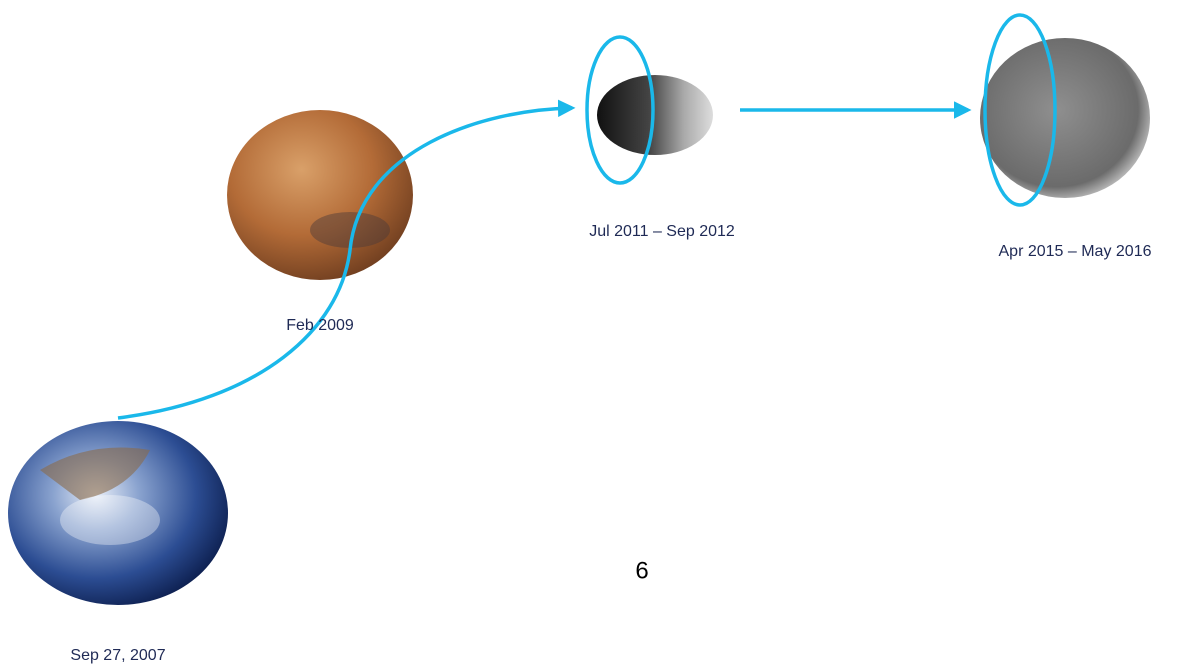  Describe the element at coordinates (320, 195) in the screenshot. I see `mars` at that location.